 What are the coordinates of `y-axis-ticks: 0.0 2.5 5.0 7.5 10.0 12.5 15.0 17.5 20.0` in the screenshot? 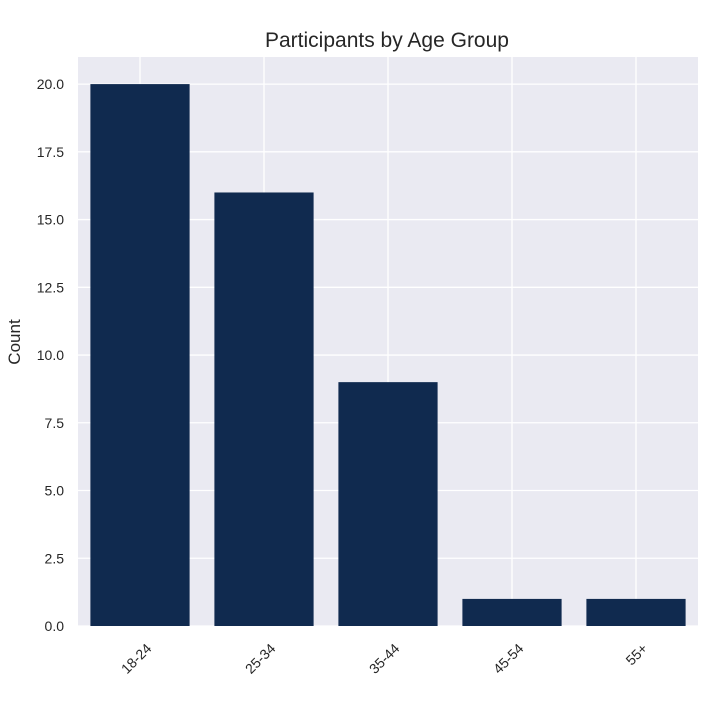 It's located at (50, 355).